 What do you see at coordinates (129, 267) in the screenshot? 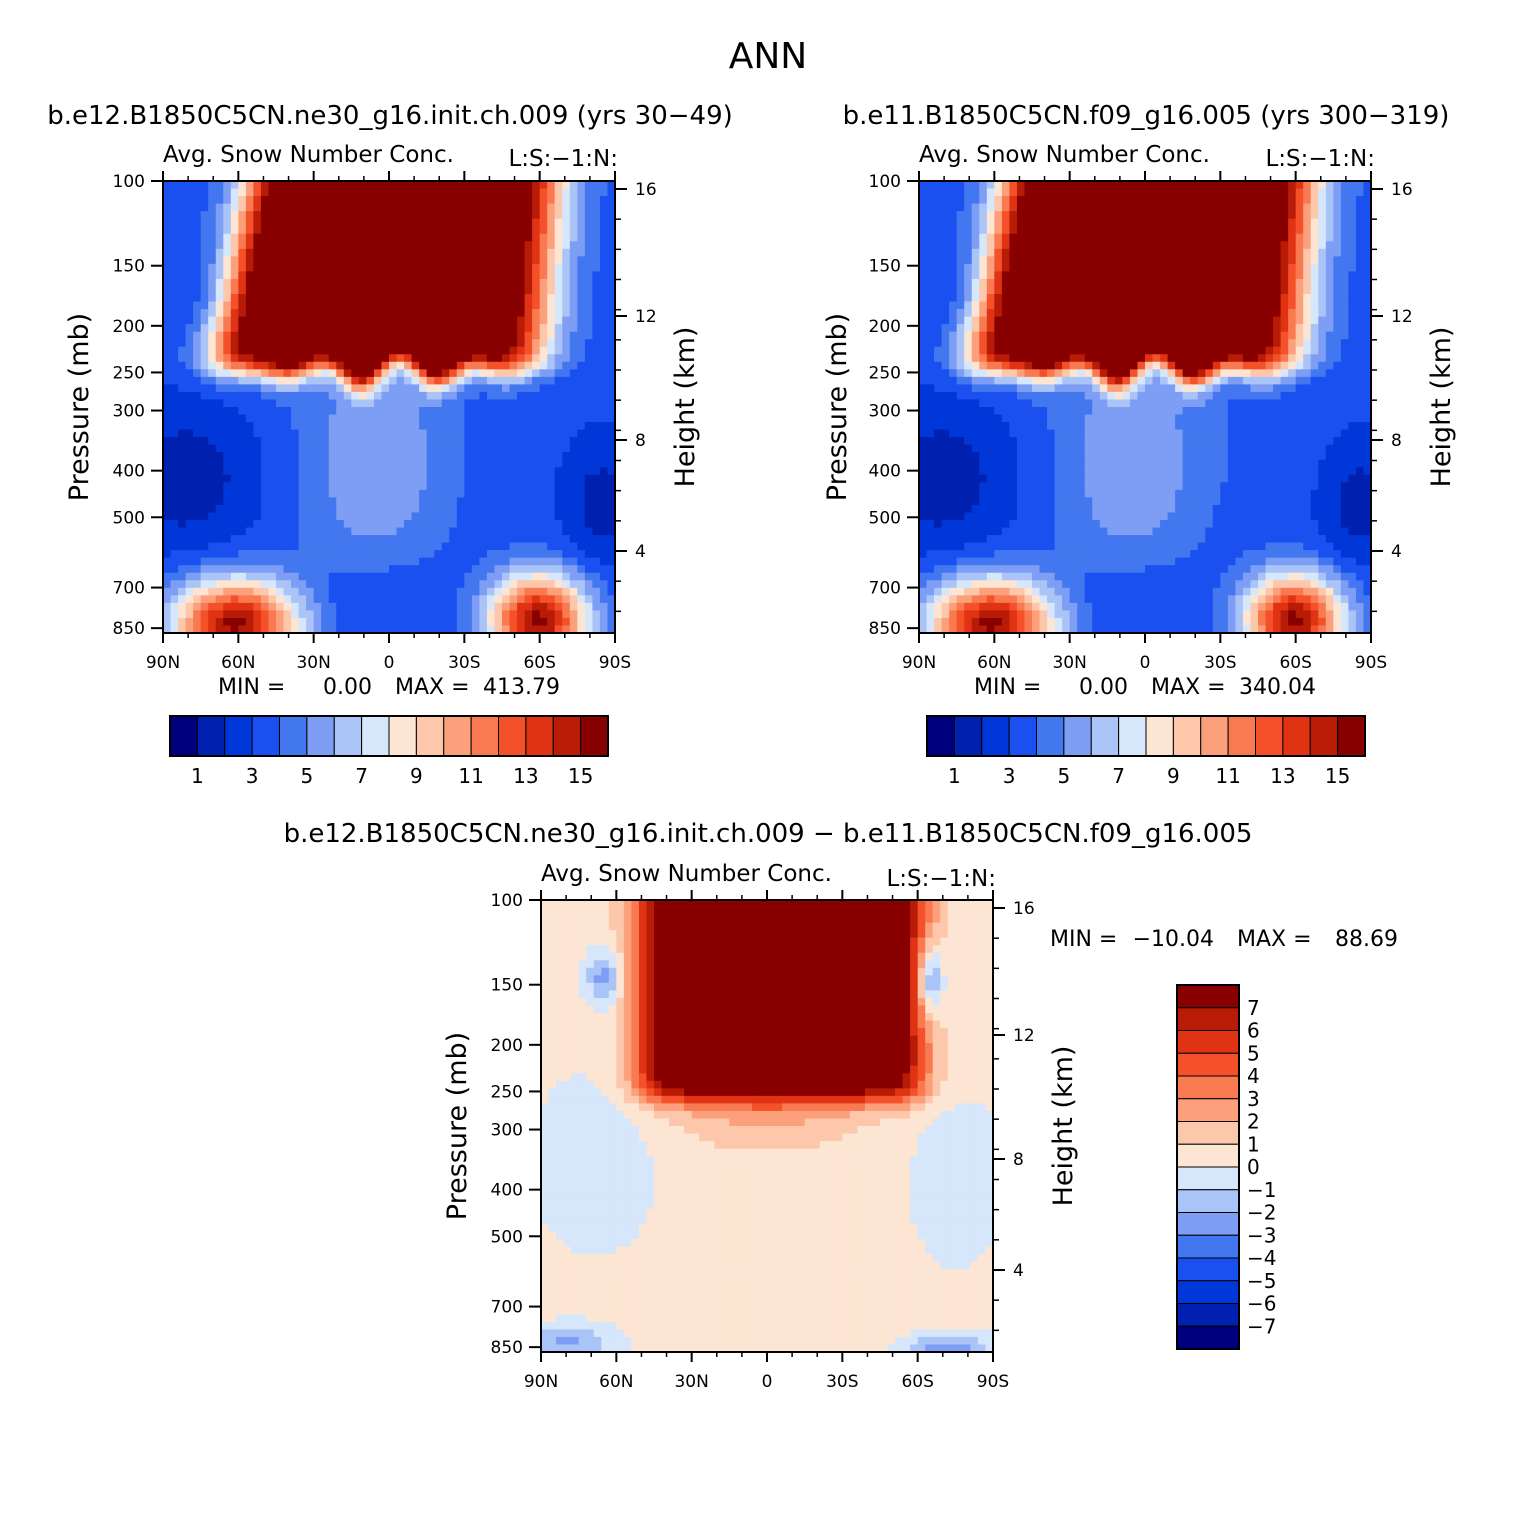
I see `y-tick-label: 150` at bounding box center [129, 267].